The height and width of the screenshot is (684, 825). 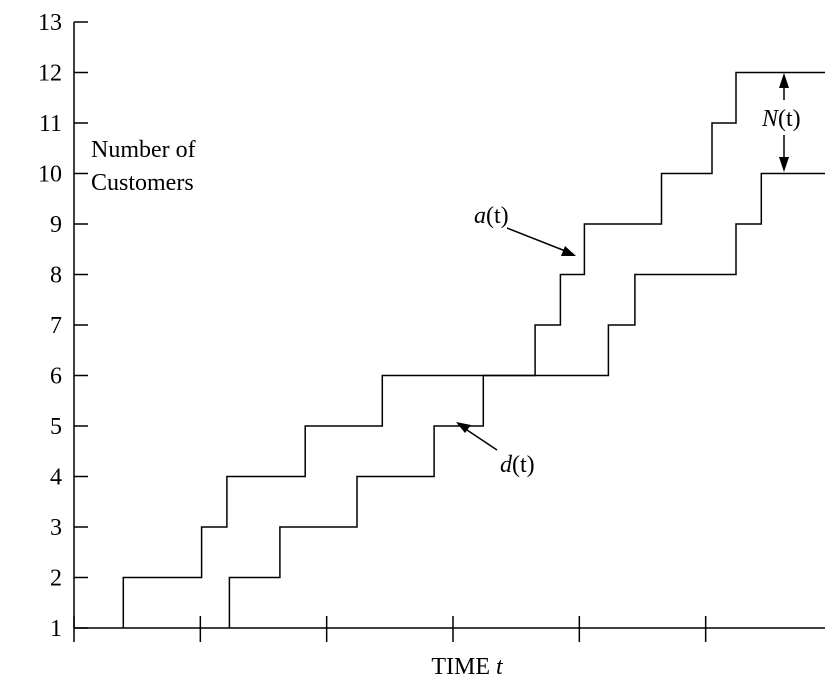 What do you see at coordinates (56, 528) in the screenshot?
I see `y-tick-label: 3` at bounding box center [56, 528].